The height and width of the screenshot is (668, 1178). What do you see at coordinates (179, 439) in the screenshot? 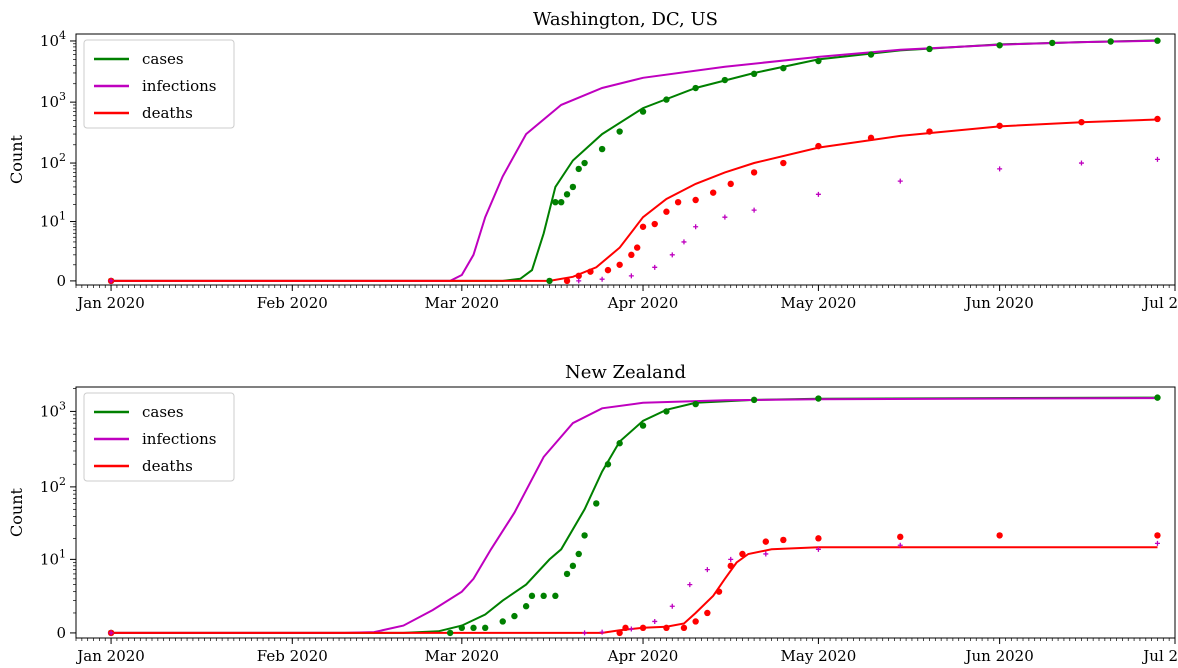
I see `legend-label-infections: infections` at bounding box center [179, 439].